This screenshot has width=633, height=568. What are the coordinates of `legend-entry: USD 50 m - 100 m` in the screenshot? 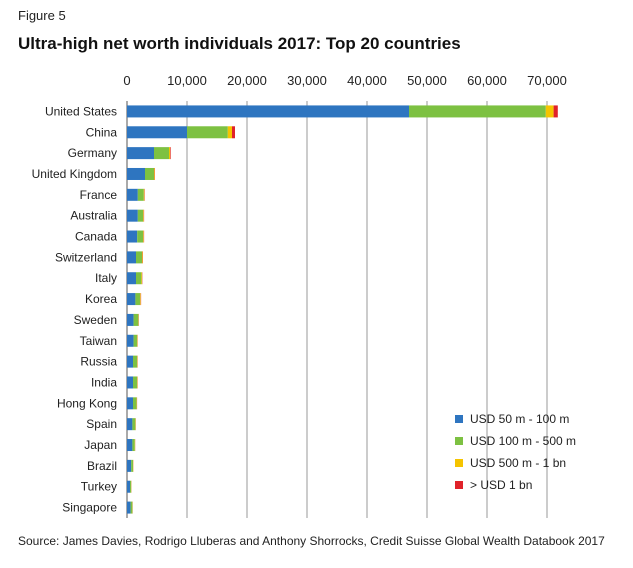 It's located at (519, 419).